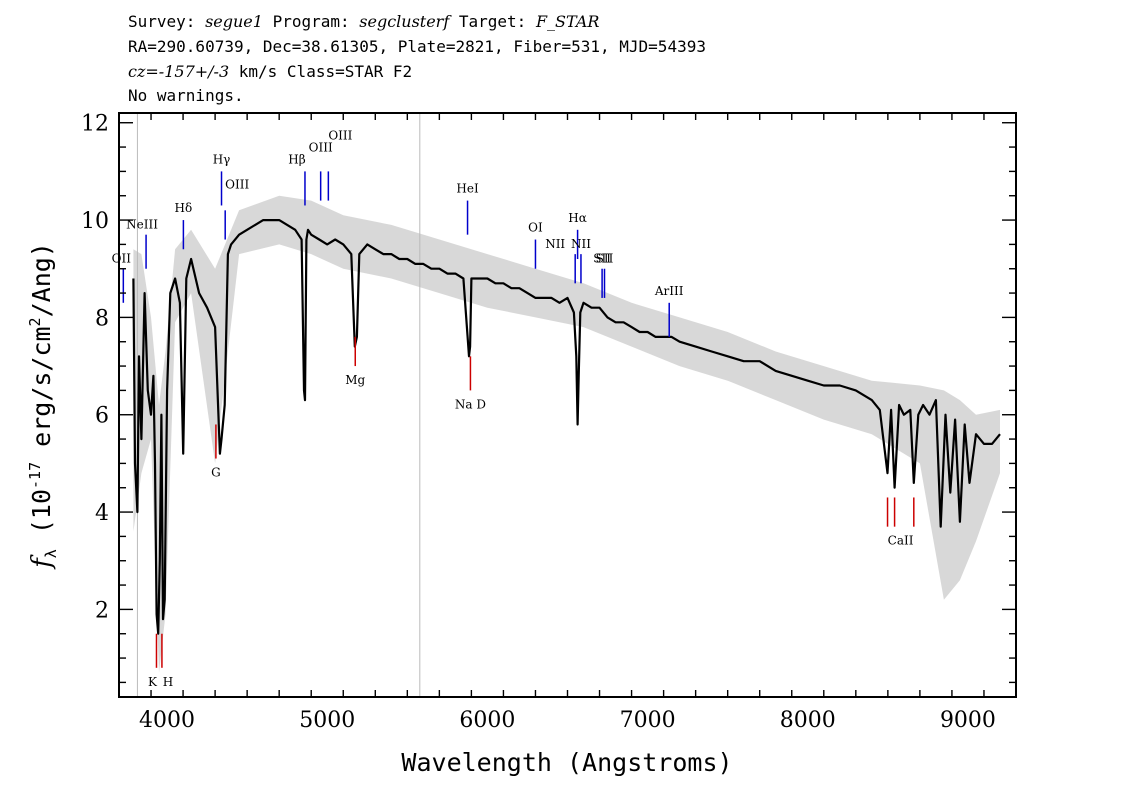 The height and width of the screenshot is (810, 1134). I want to click on y-tick-label: 12, so click(95, 124).